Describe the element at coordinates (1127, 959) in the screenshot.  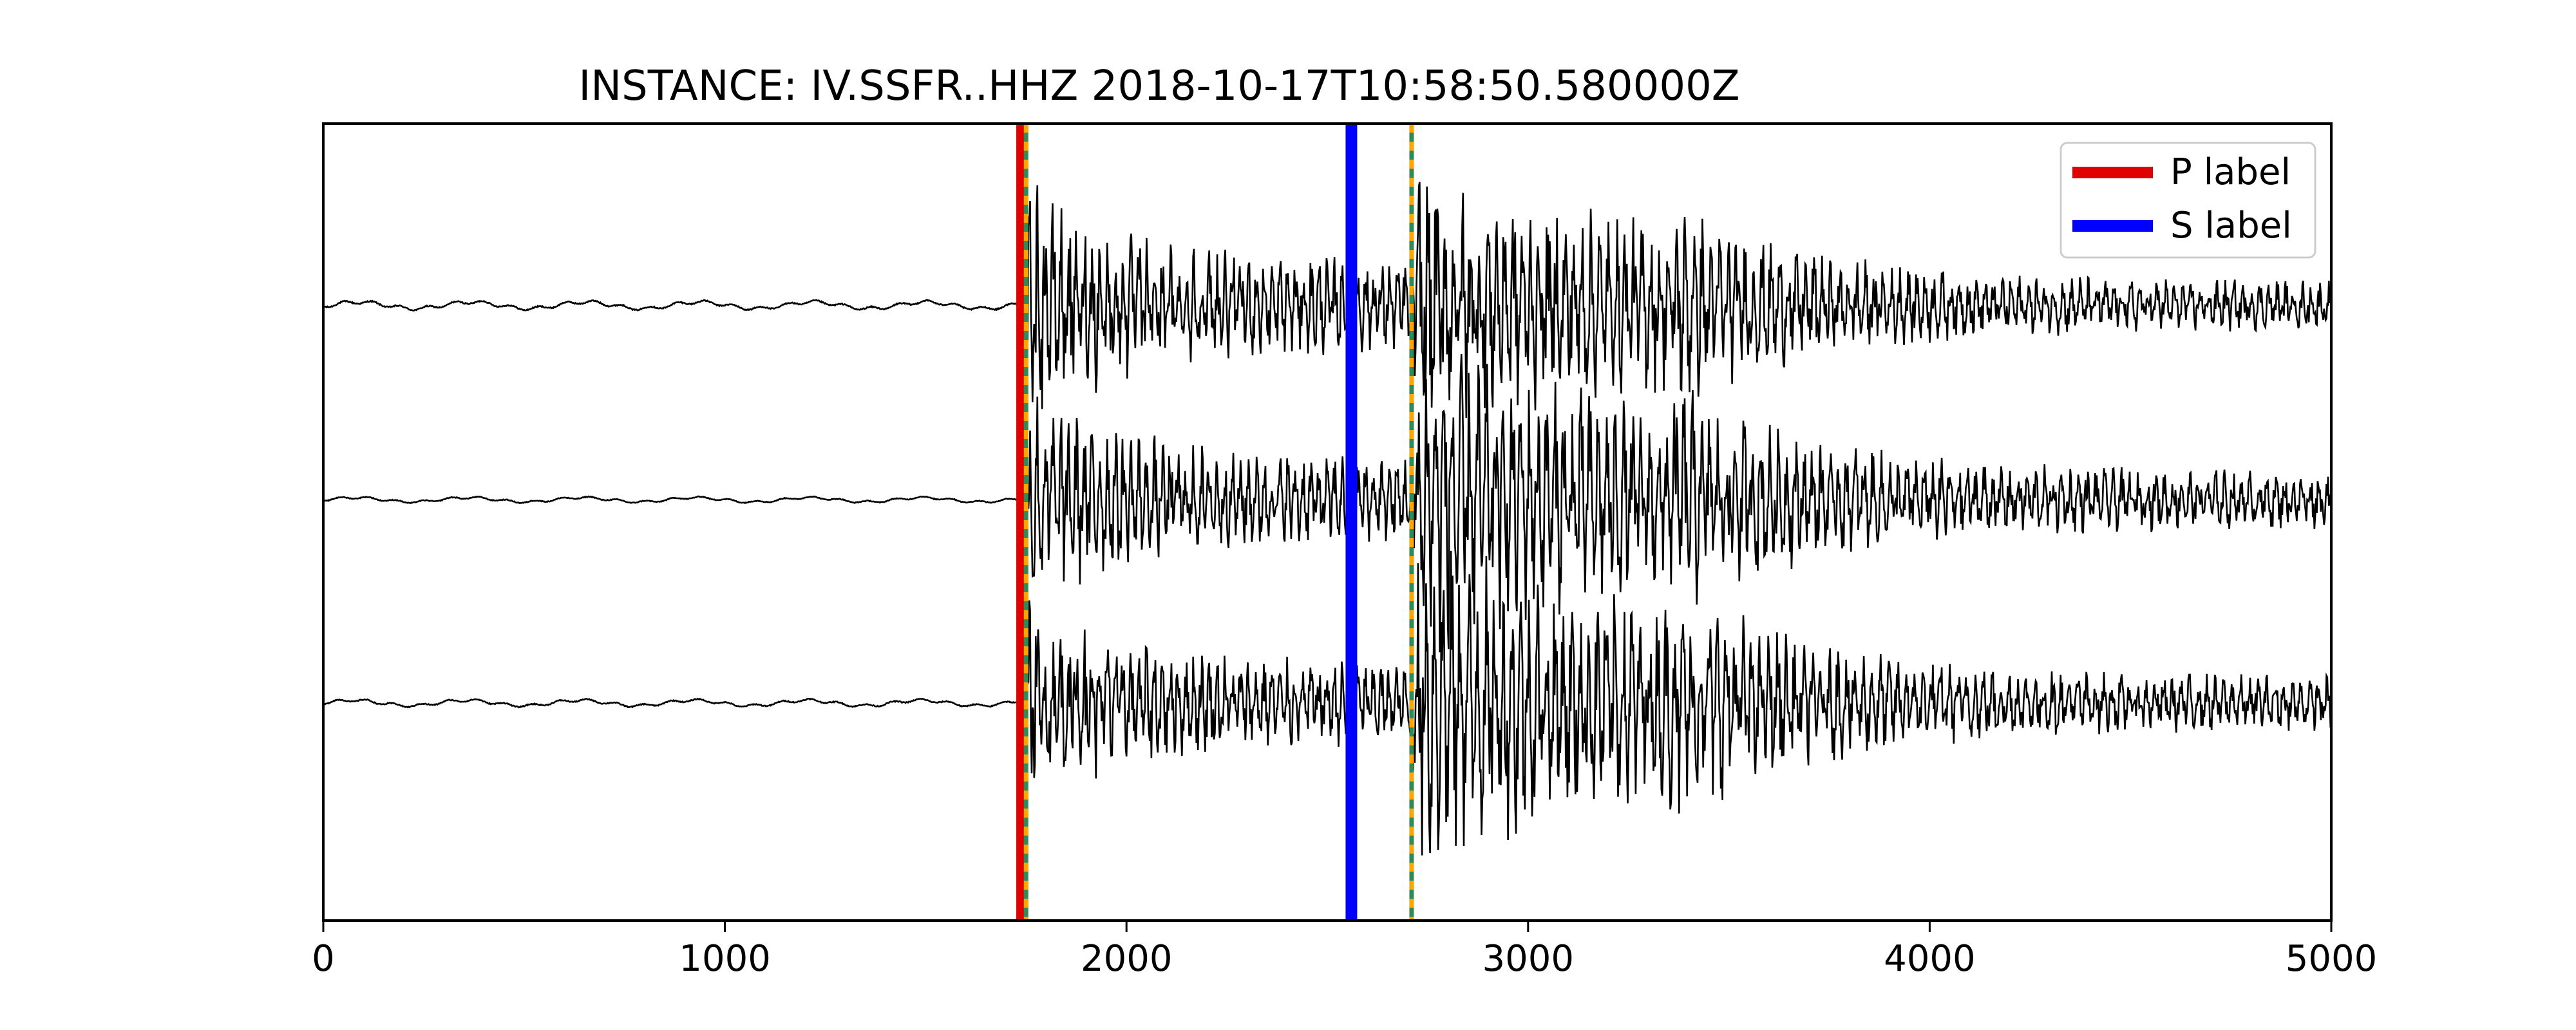
I see `x-tick-label-2000: 2000` at that location.